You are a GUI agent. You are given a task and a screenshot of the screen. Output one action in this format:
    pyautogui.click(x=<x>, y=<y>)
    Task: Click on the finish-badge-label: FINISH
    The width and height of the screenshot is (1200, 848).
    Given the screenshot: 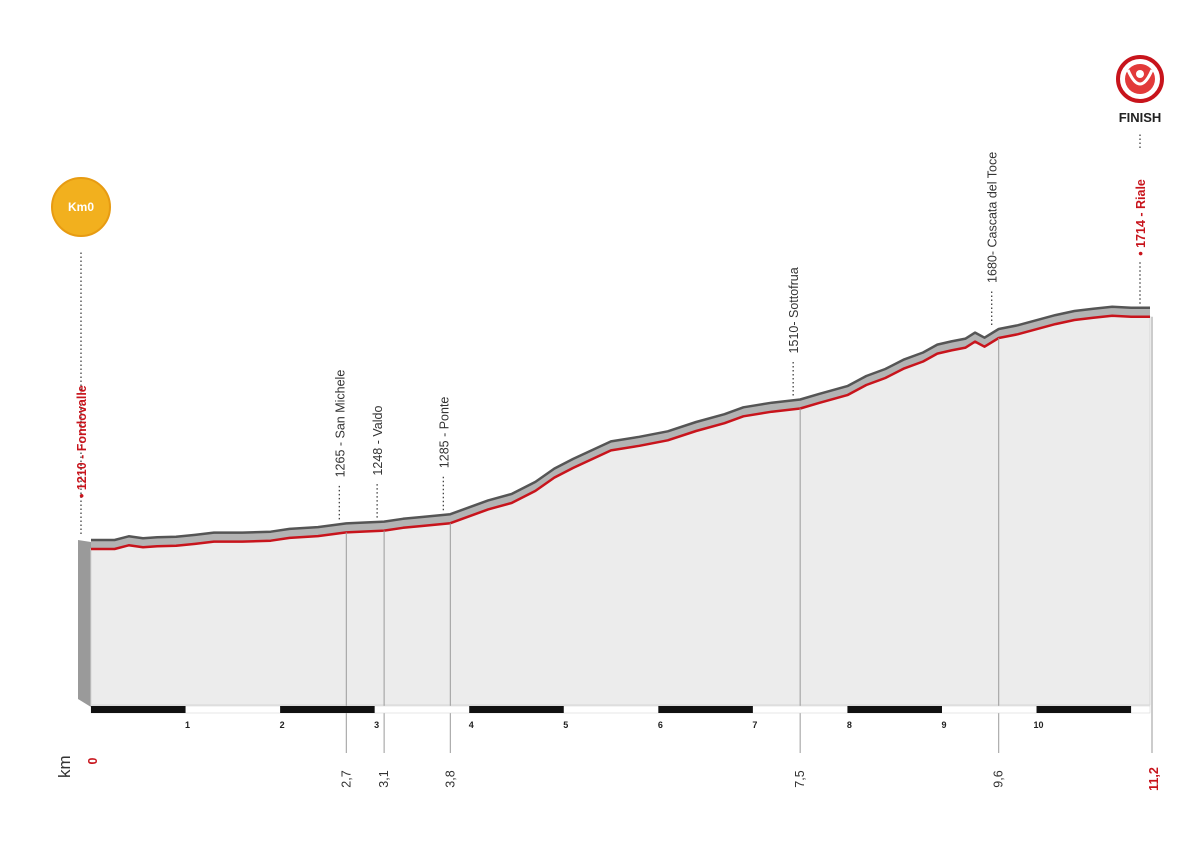 What is the action you would take?
    pyautogui.click(x=1140, y=117)
    